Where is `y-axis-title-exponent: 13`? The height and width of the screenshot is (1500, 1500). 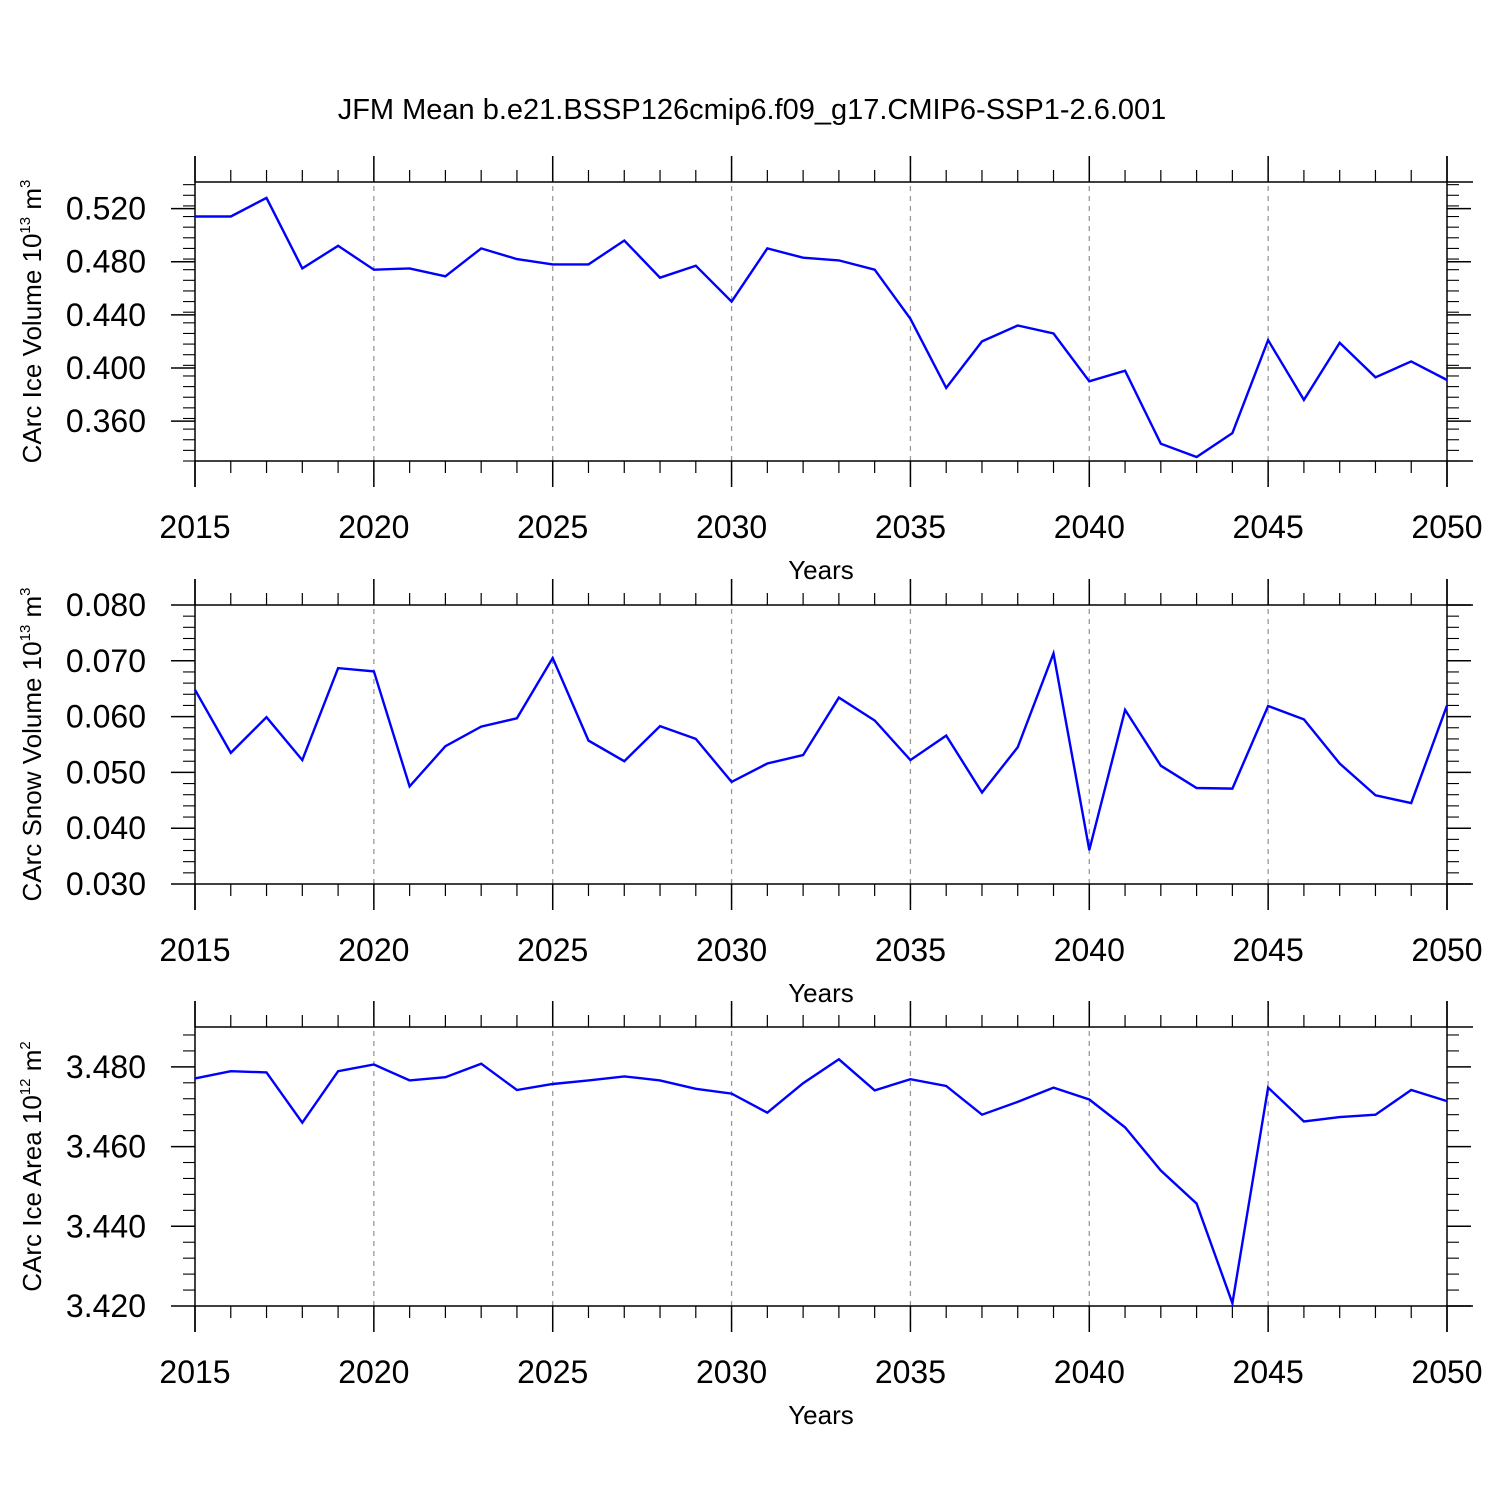
y-axis-title-exponent: 13 is located at coordinates (25, 225).